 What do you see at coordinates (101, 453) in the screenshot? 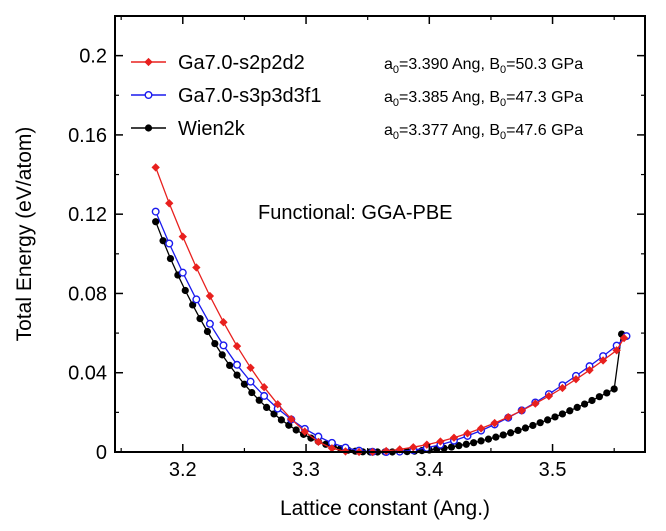
I see `y-tick-label: 0` at bounding box center [101, 453].